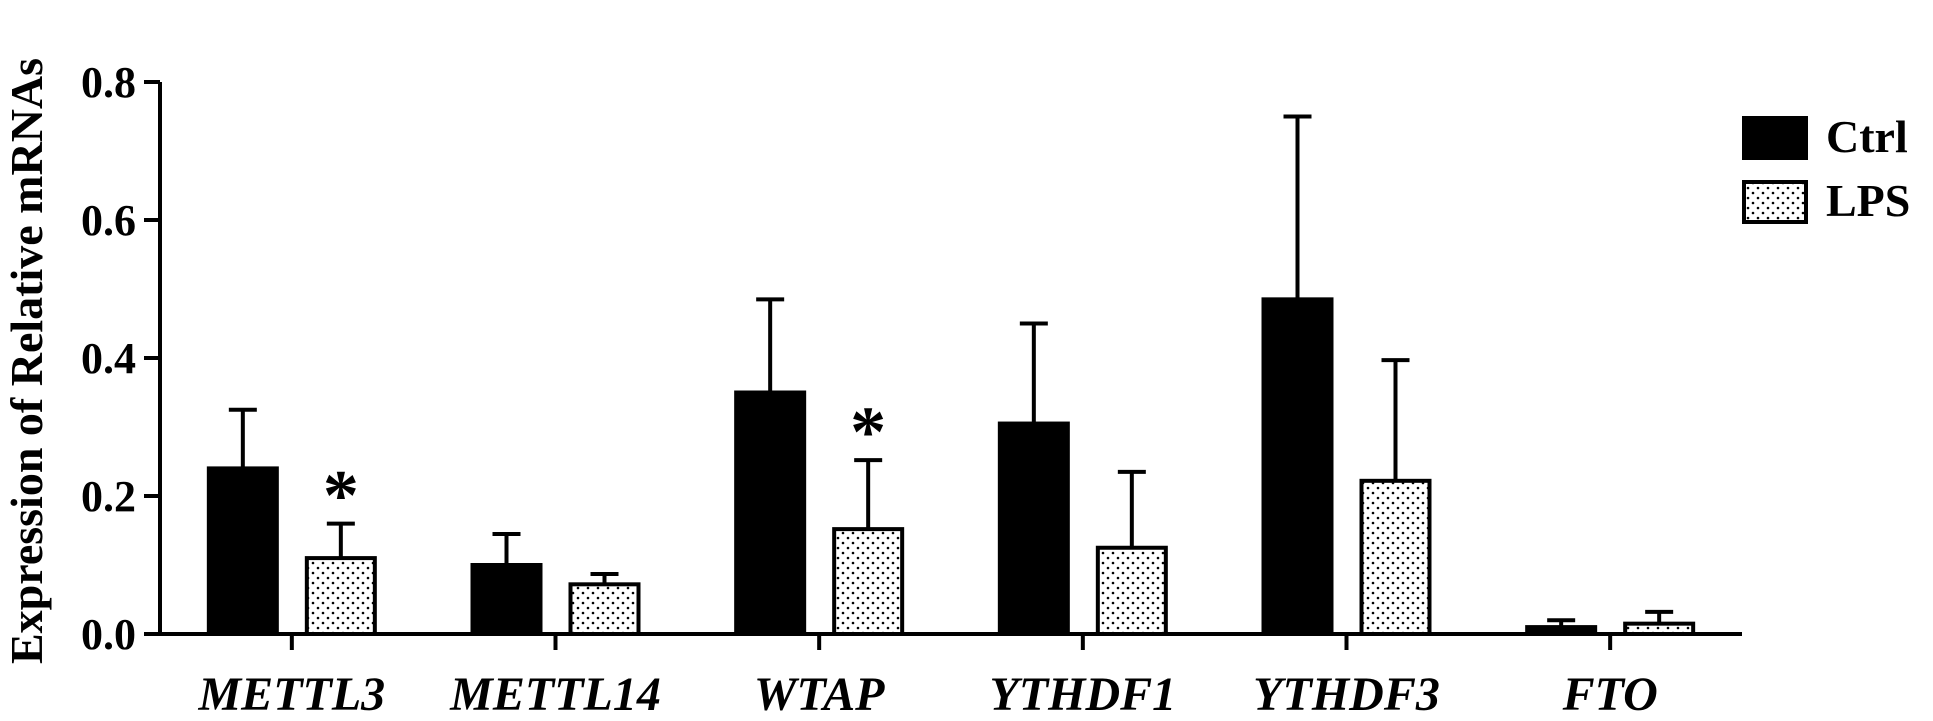 The image size is (1933, 721). Describe the element at coordinates (1083, 694) in the screenshot. I see `x-tick-label: YTHDF1` at that location.